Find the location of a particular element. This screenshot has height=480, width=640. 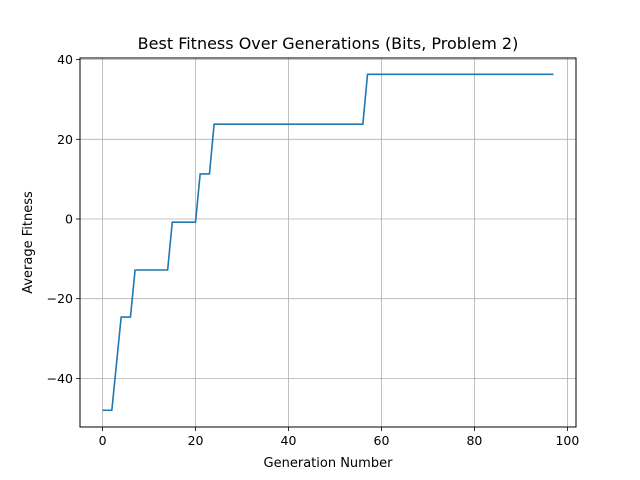

x-tick-label: 80 is located at coordinates (474, 440).